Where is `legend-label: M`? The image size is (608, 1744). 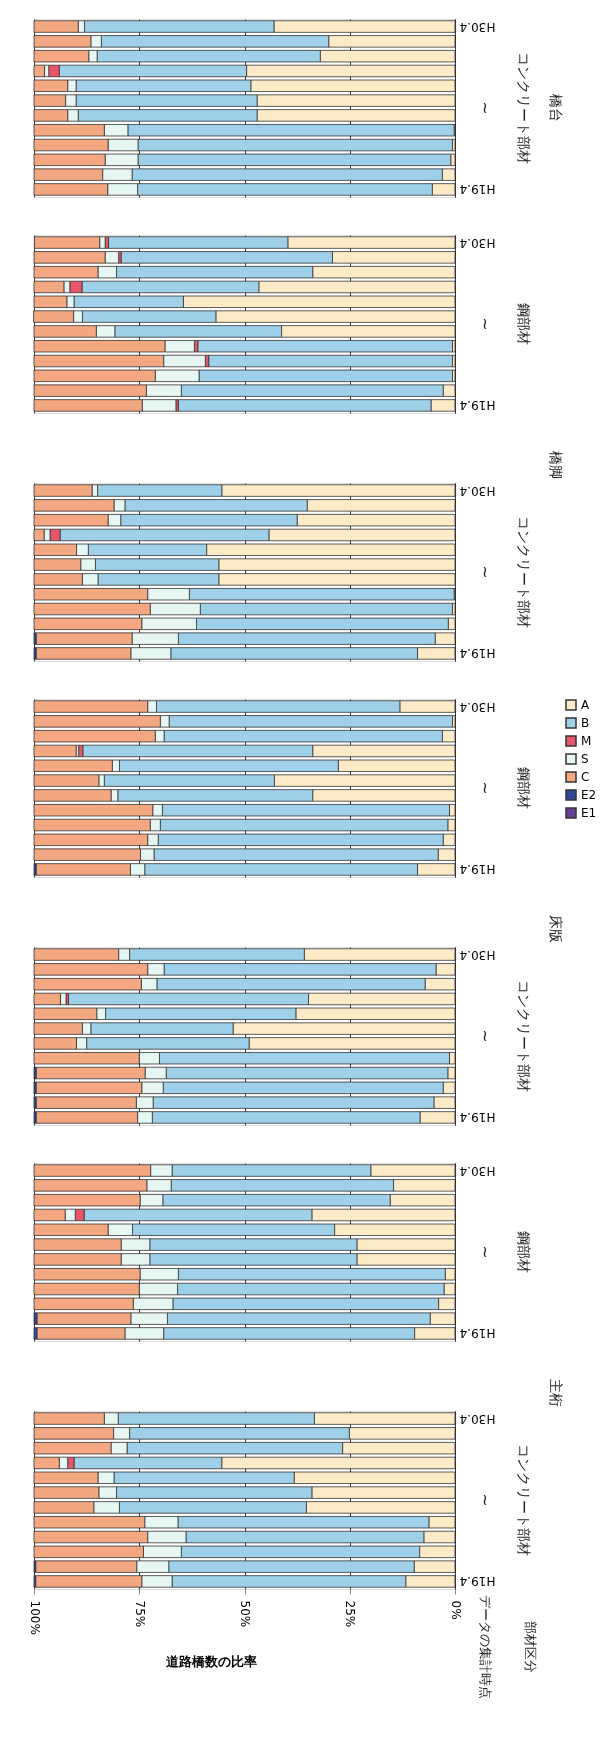
legend-label: M is located at coordinates (586, 741).